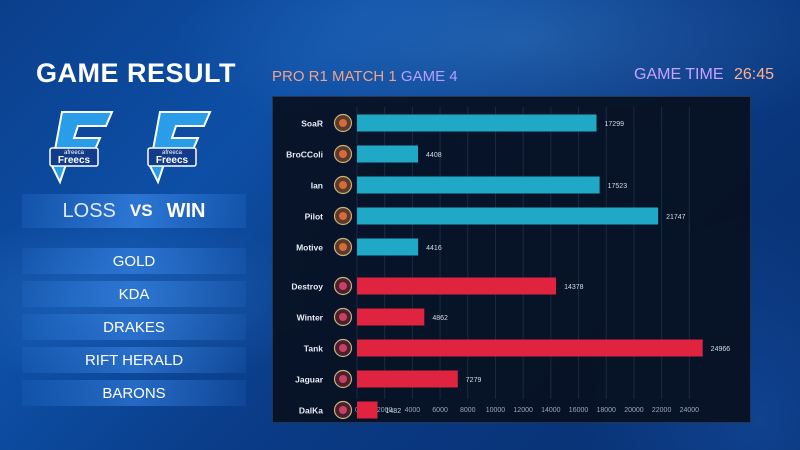 Image resolution: width=800 pixels, height=450 pixels. I want to click on x-tick-label: 4000, so click(413, 410).